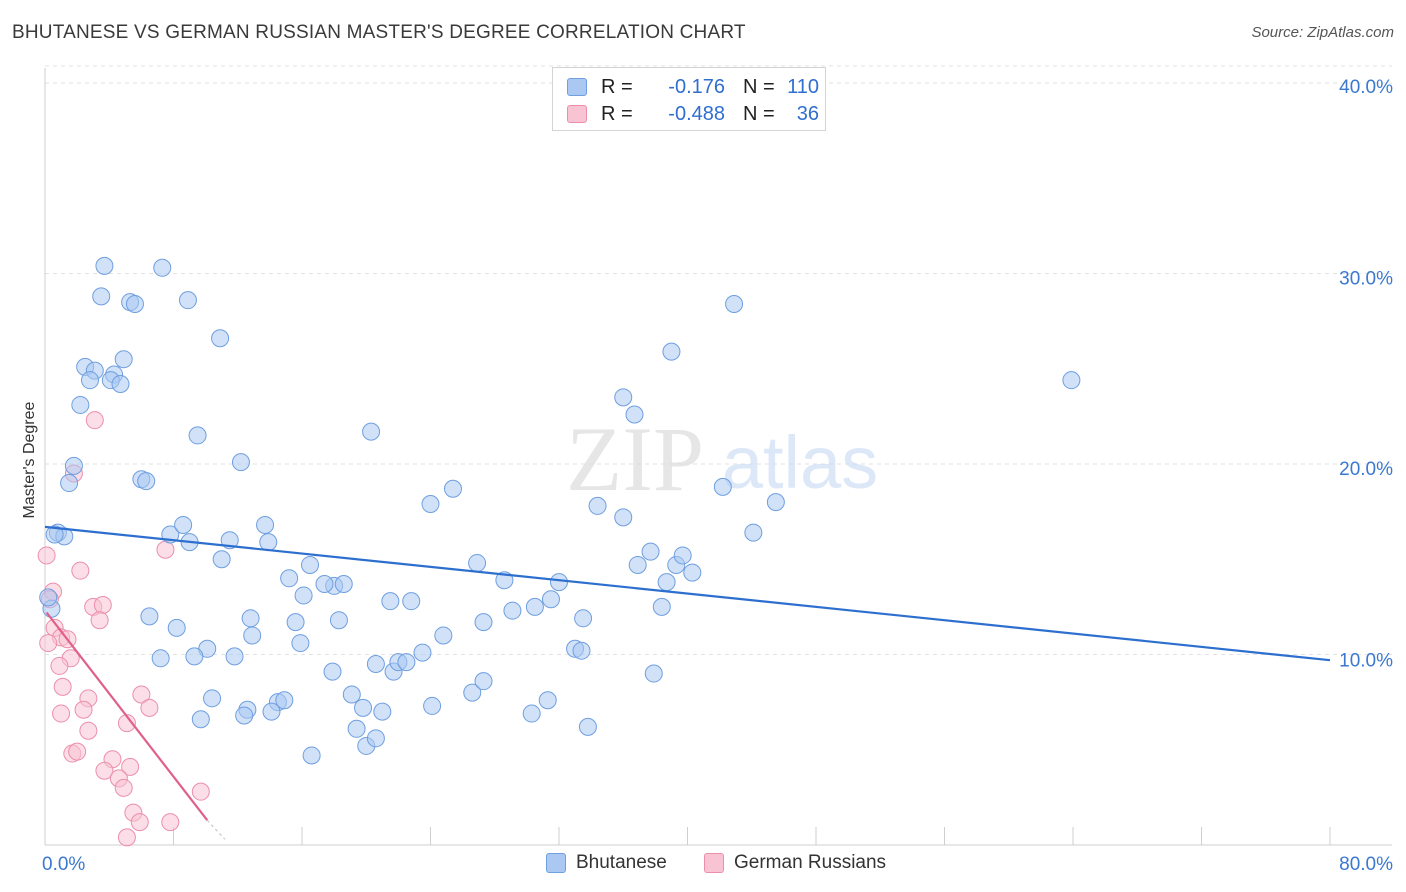 The image size is (1406, 892). I want to click on source-credit: Source: ZipAtlas.com, so click(1322, 32).